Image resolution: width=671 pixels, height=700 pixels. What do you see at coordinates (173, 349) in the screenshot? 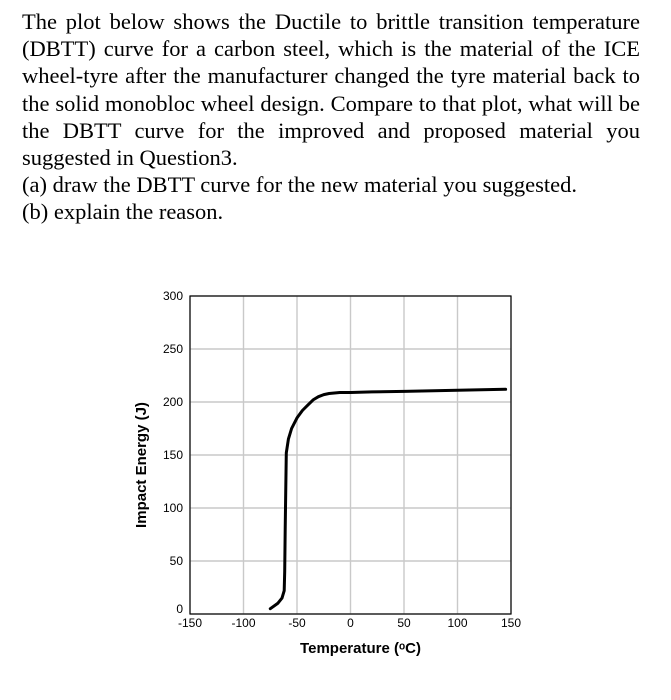
I see `y-tick-label: 250` at bounding box center [173, 349].